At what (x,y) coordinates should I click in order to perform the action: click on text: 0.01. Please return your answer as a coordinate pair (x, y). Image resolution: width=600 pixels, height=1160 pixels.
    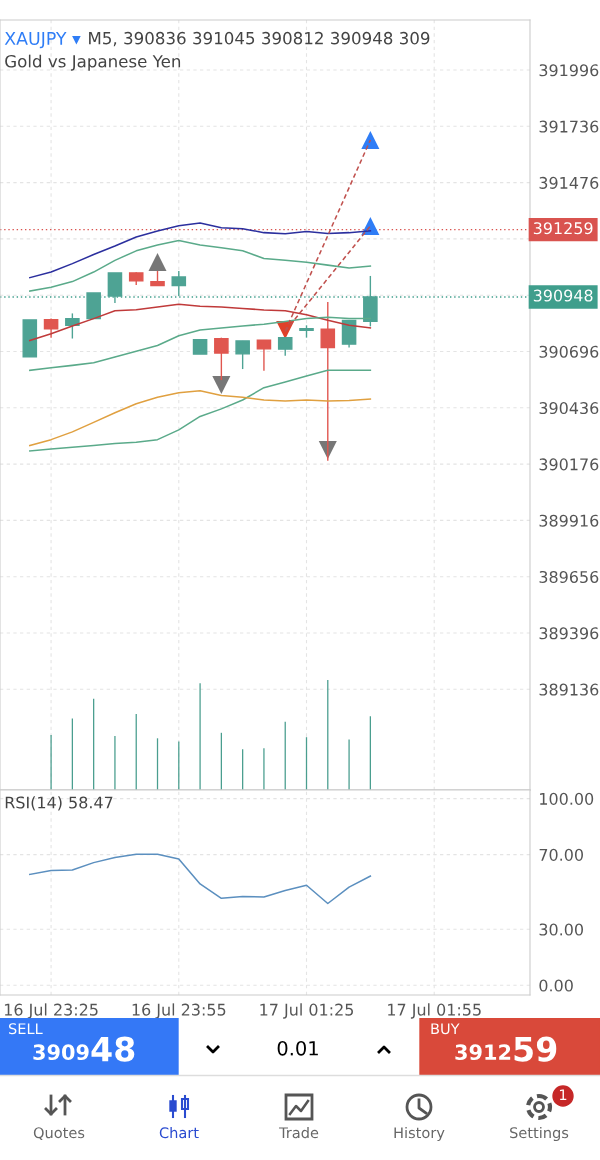
    Looking at the image, I should click on (297, 1048).